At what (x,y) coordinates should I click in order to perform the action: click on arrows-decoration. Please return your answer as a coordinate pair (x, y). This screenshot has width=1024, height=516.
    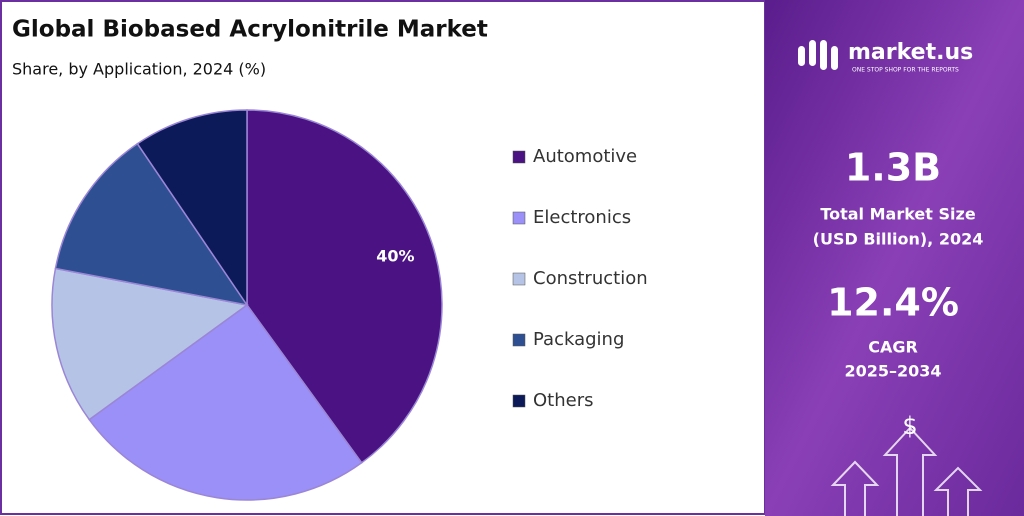
    Looking at the image, I should click on (906, 471).